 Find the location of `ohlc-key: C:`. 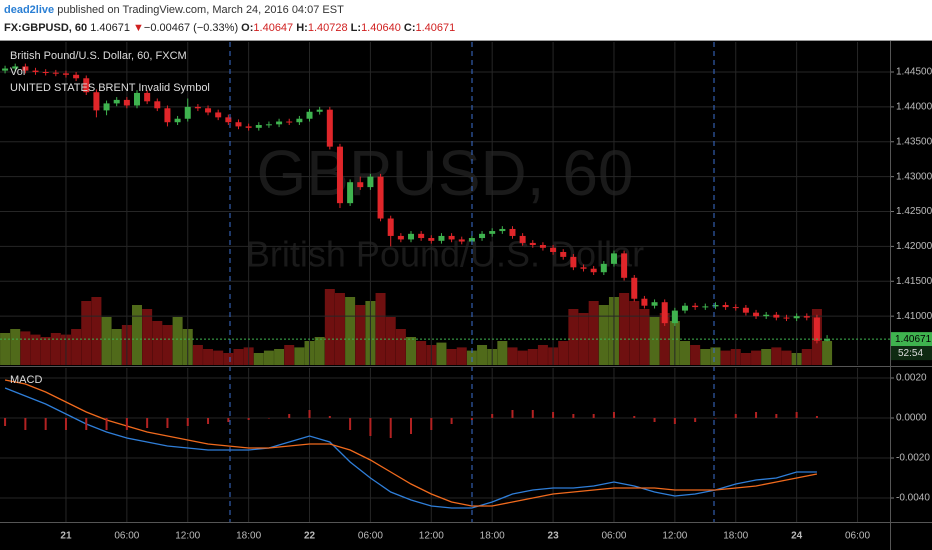

ohlc-key: C: is located at coordinates (410, 28).